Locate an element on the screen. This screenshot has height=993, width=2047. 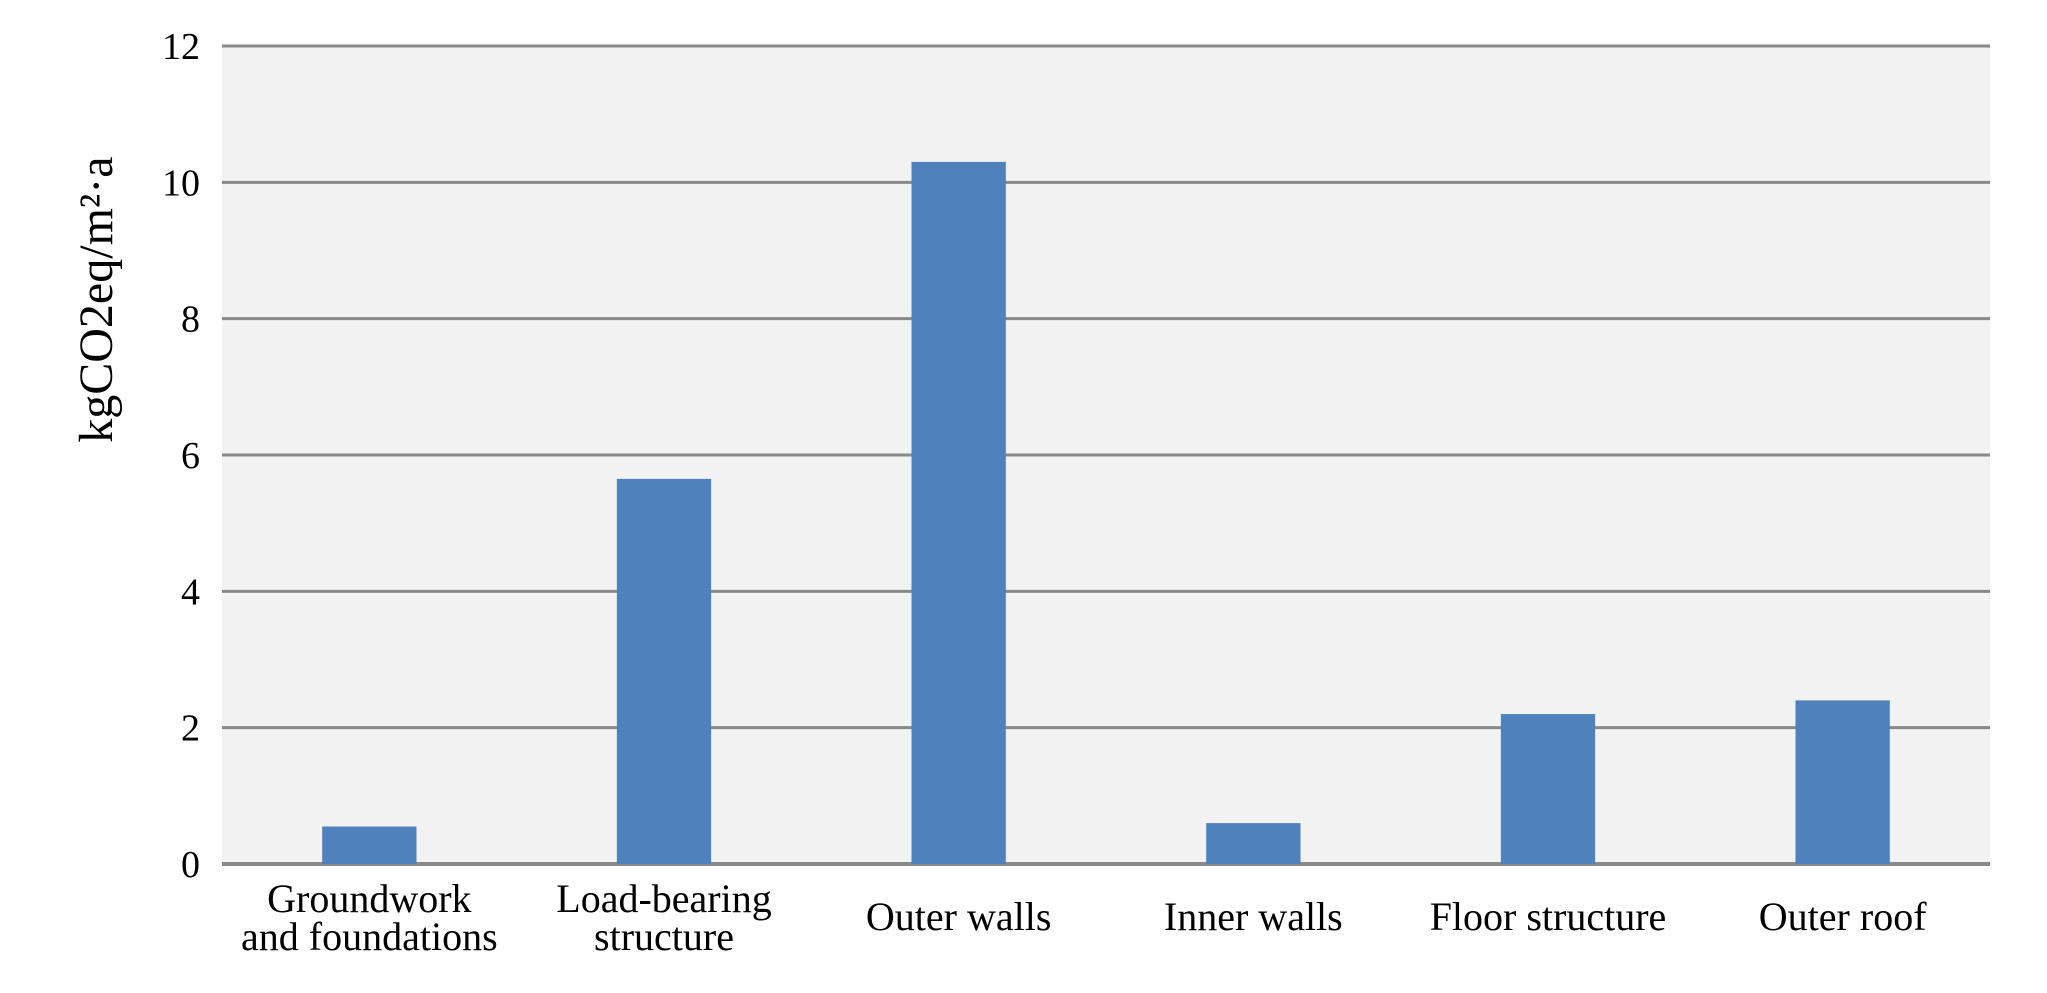
x-category-label: Inner walls is located at coordinates (1253, 916).